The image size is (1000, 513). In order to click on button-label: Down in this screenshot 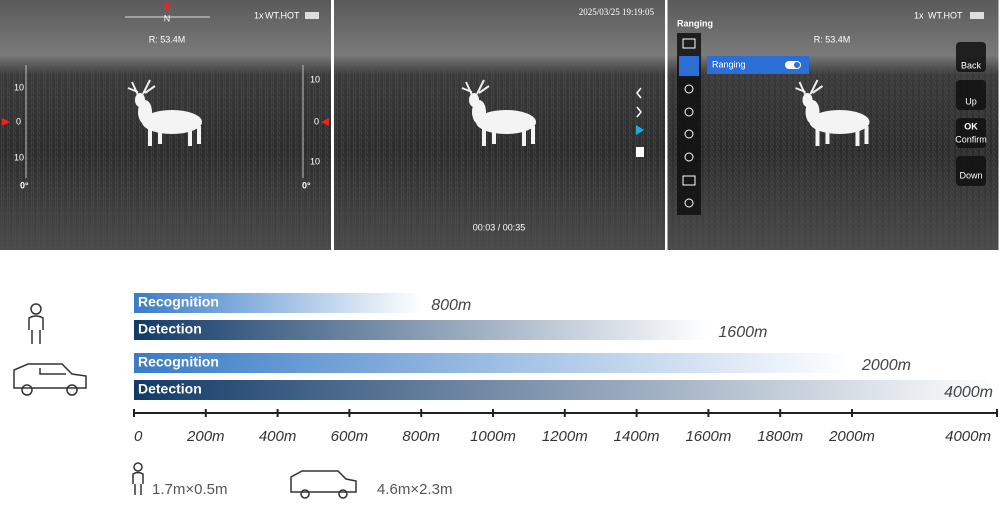, I will do `click(970, 175)`.